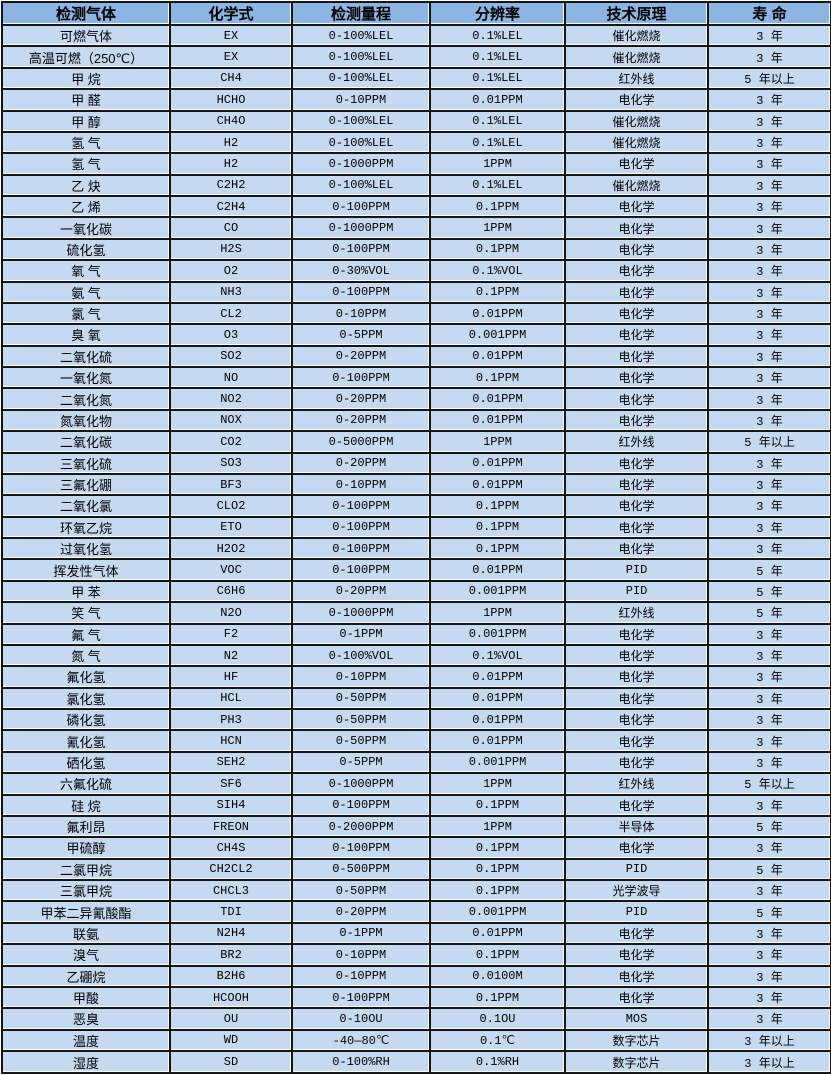  I want to click on cell-gas: 一氧化氮, so click(86, 377).